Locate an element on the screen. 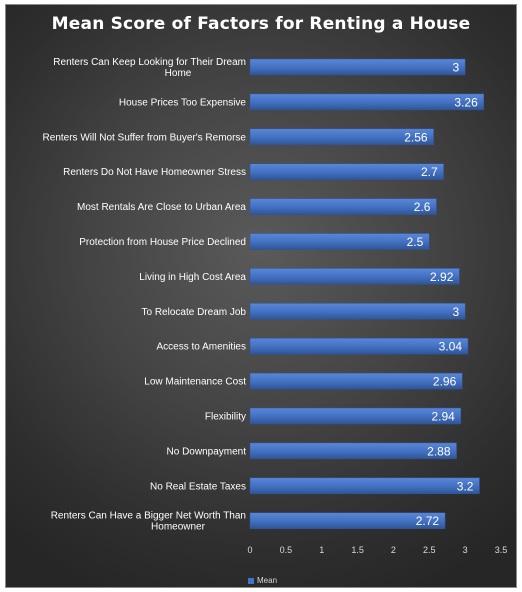  data-label-low-maintenance-cost: 2.96 is located at coordinates (445, 382).